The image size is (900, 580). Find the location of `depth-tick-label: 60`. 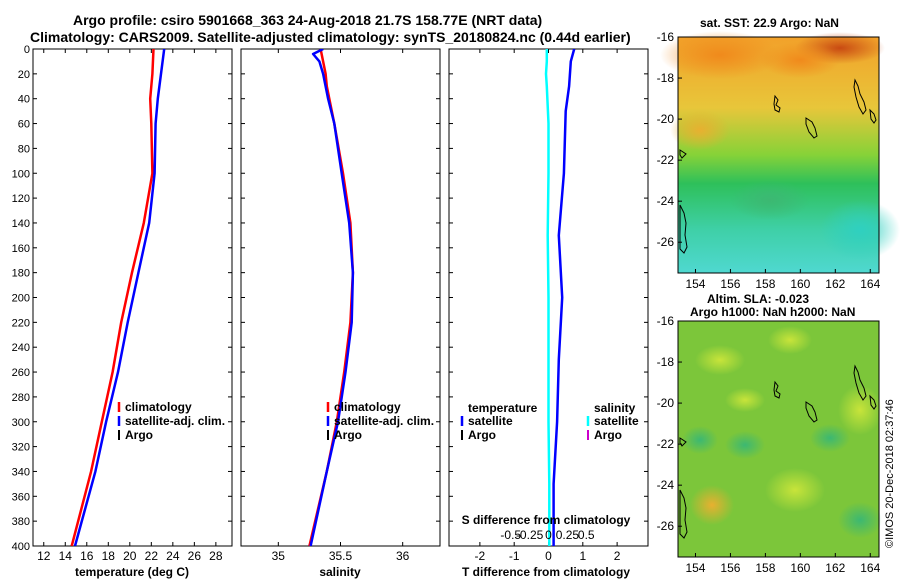

depth-tick-label: 60 is located at coordinates (24, 125).